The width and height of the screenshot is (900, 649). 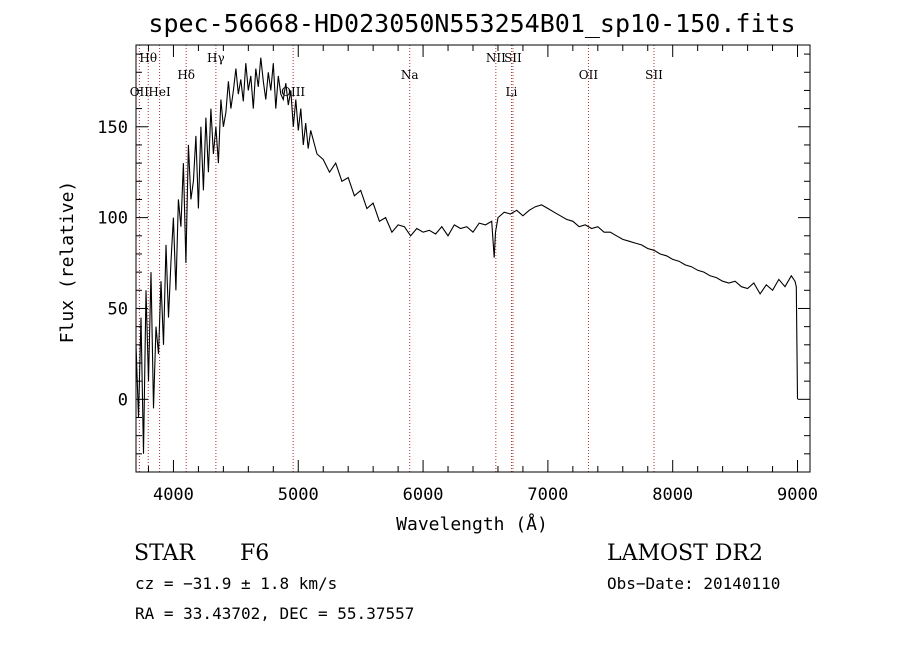 What do you see at coordinates (410, 75) in the screenshot?
I see `spectral-line-label: Na` at bounding box center [410, 75].